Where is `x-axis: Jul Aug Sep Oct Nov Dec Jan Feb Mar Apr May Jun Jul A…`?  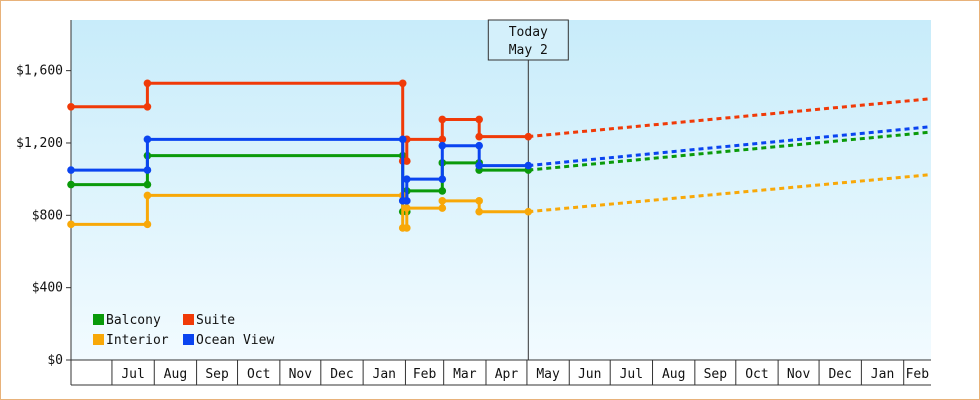 x-axis: Jul Aug Sep Oct Nov Dec Jan Feb Mar Apr May Jun Jul A… is located at coordinates (501, 372).